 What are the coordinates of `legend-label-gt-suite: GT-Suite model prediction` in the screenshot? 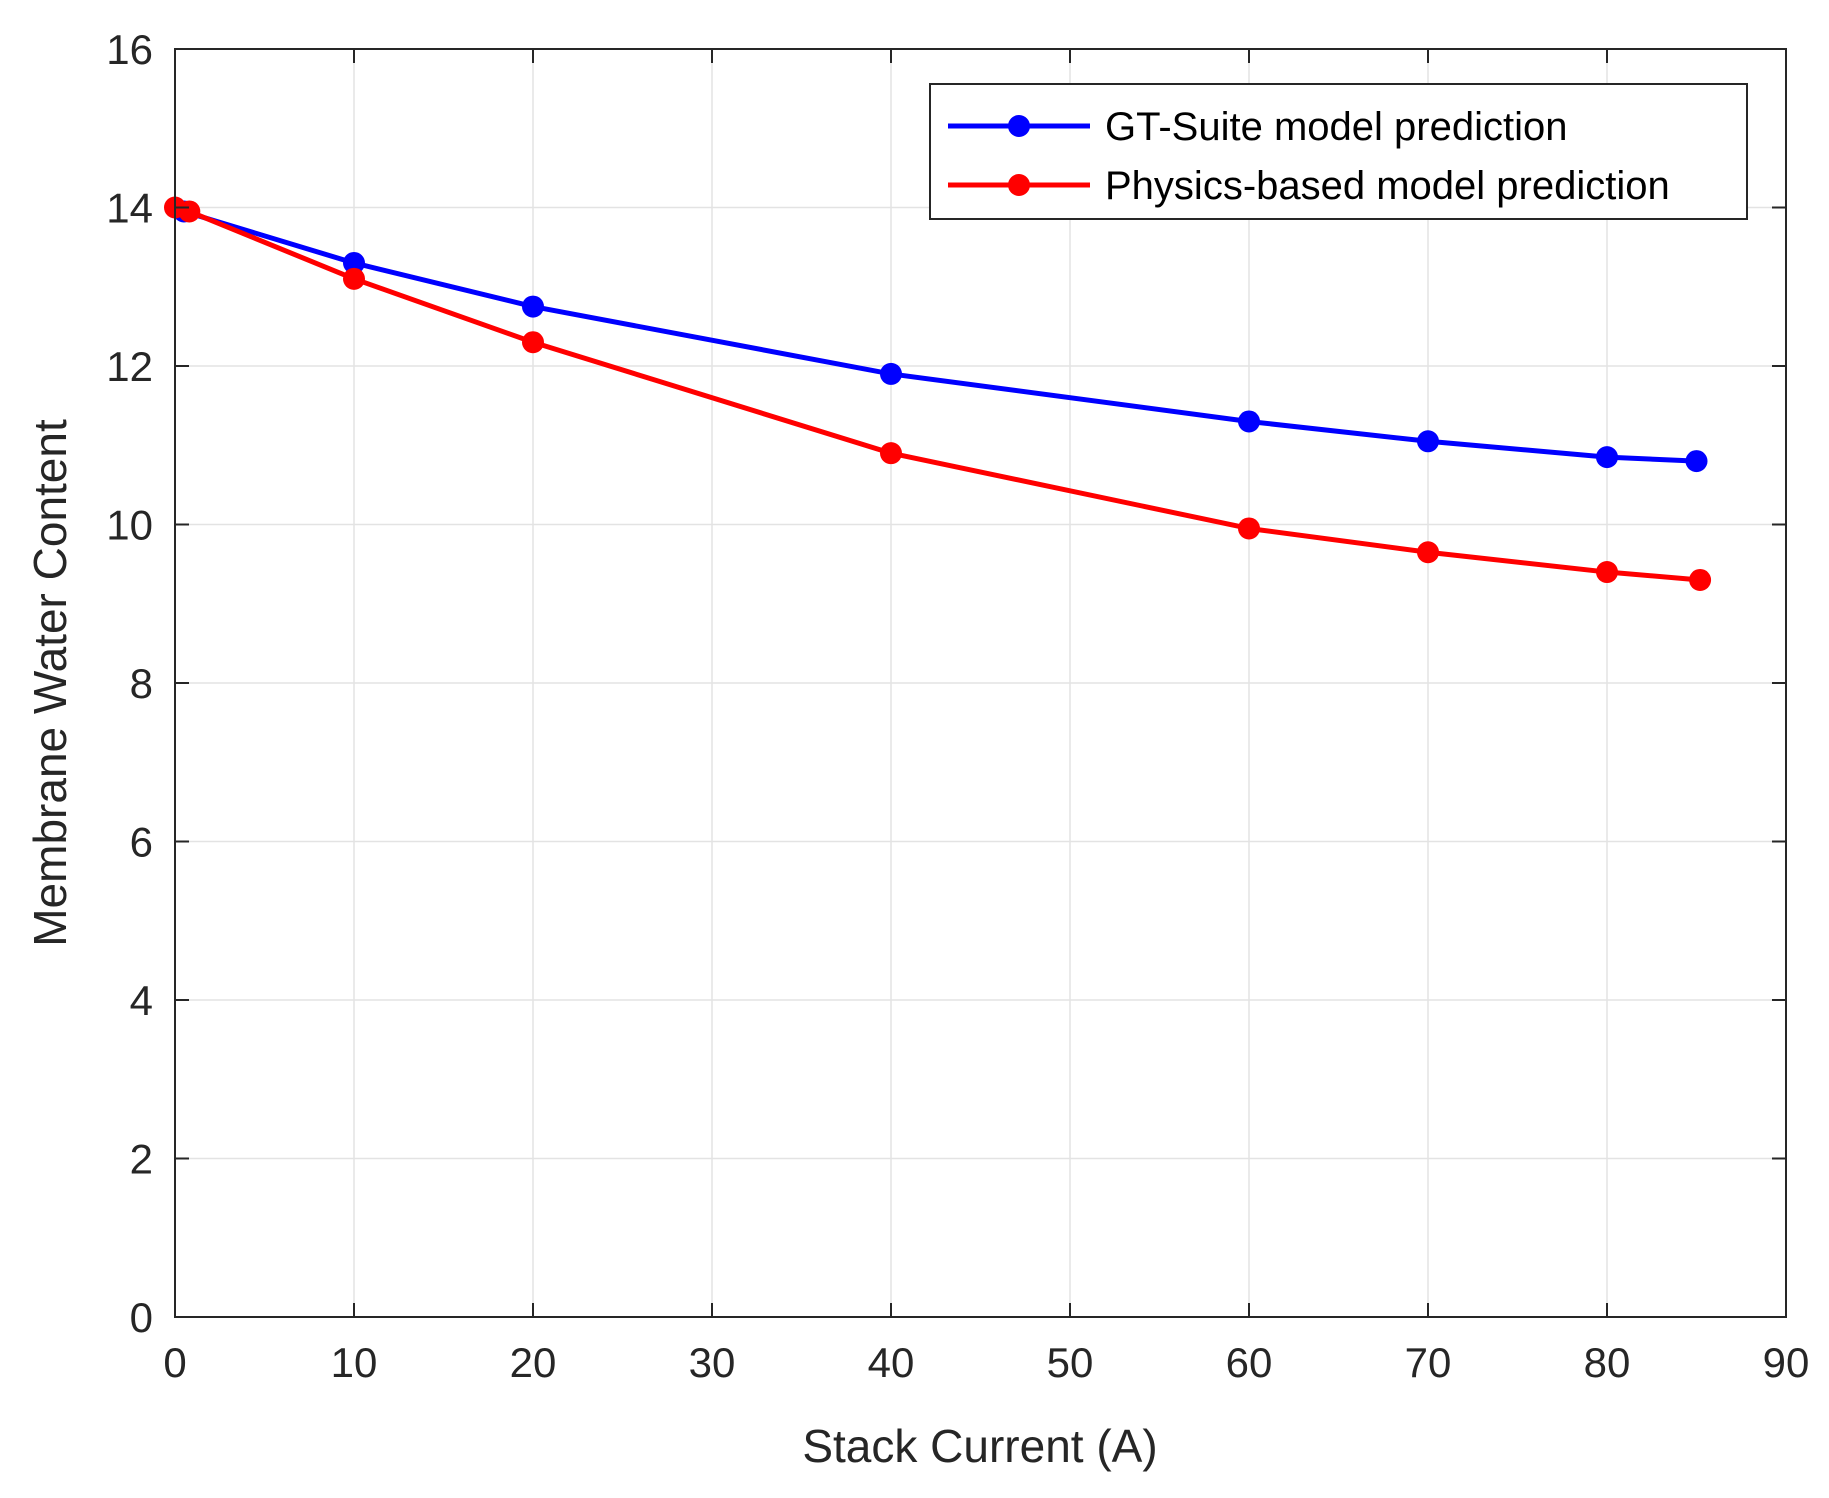 It's located at (1336, 127).